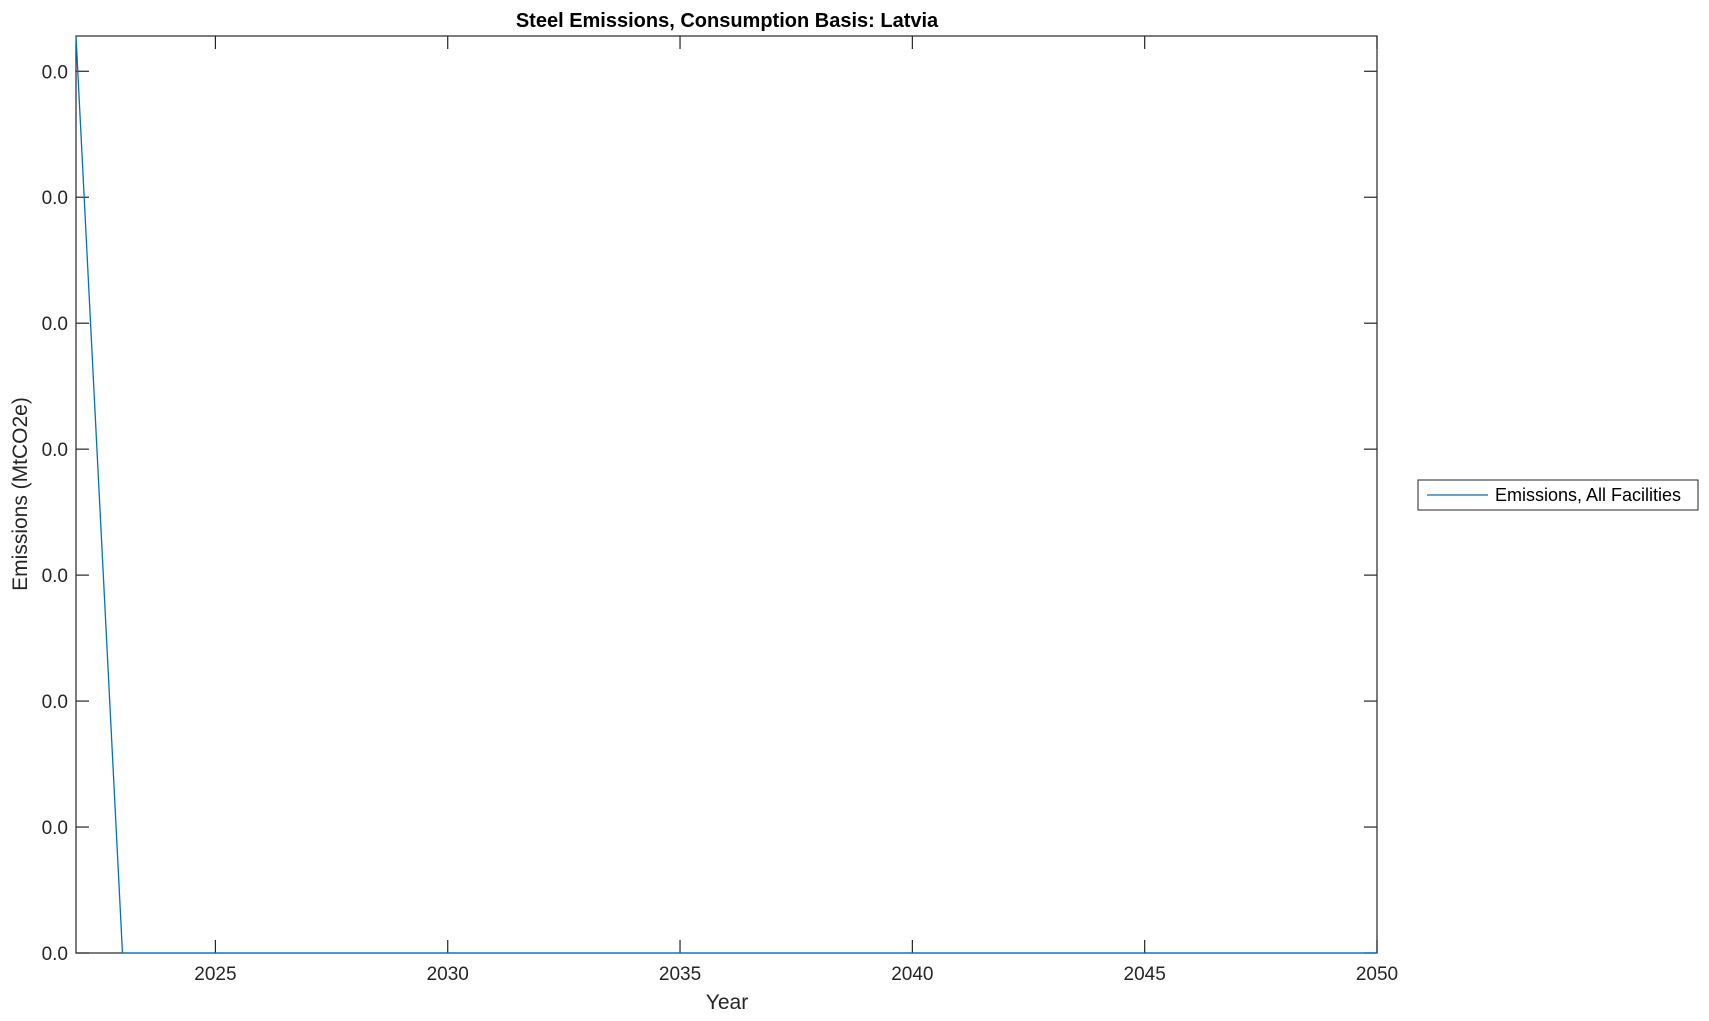 Image resolution: width=1709 pixels, height=1021 pixels. I want to click on legend-label: Emissions, All Facilities, so click(1588, 495).